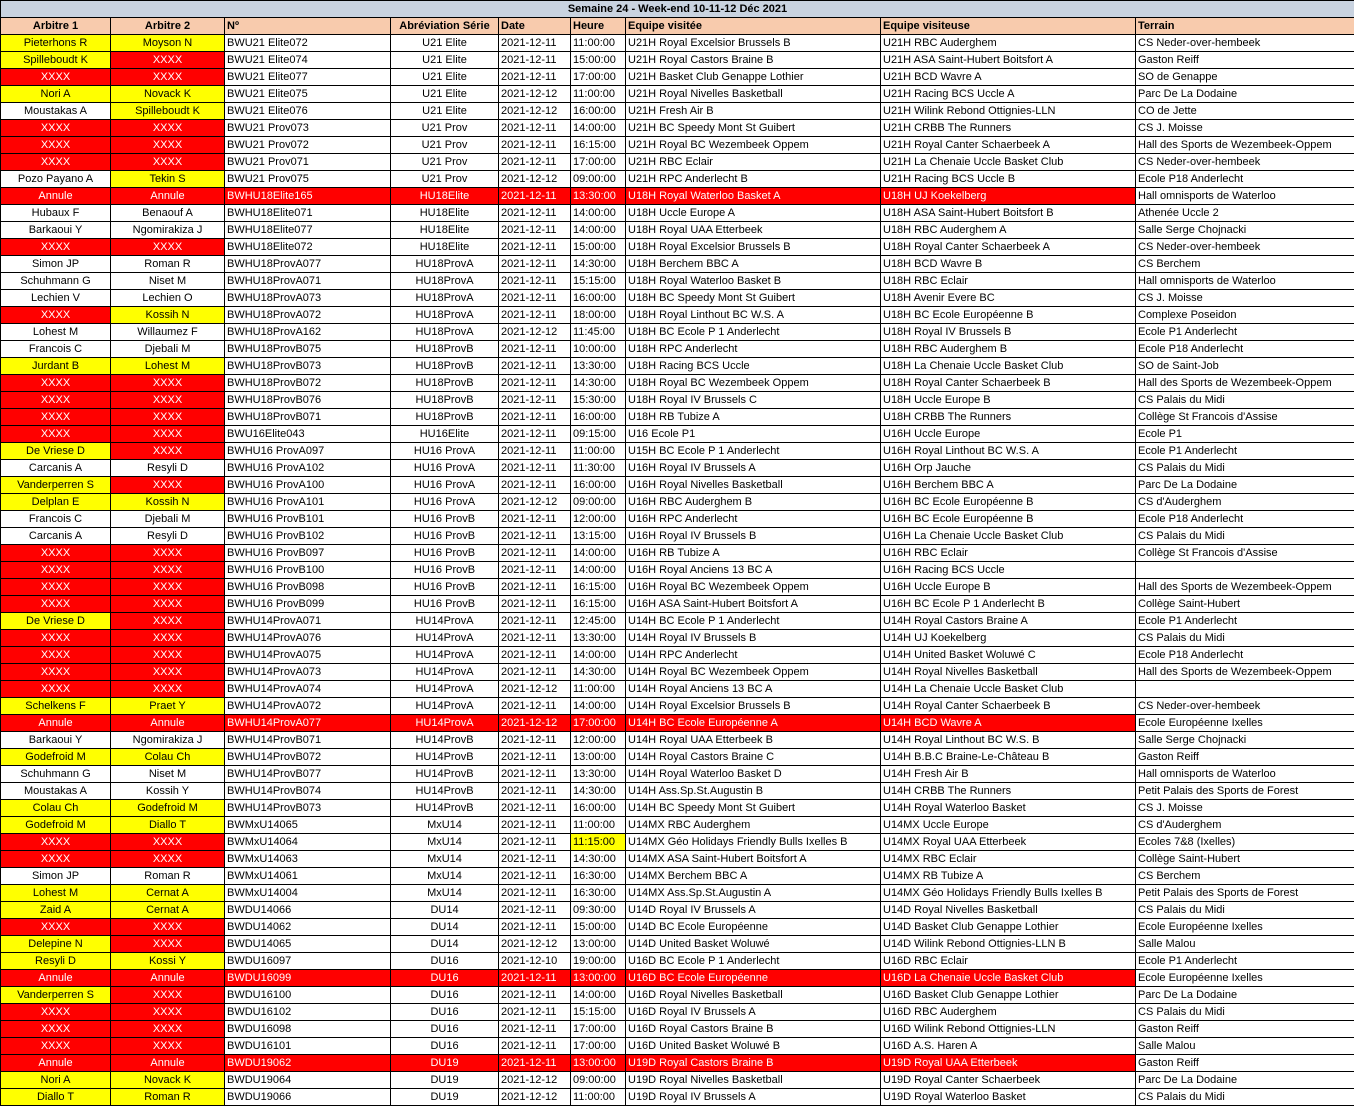 This screenshot has width=1354, height=1106. I want to click on cell-equipe-visiteuse: U18H CRBB The Runners, so click(1008, 417).